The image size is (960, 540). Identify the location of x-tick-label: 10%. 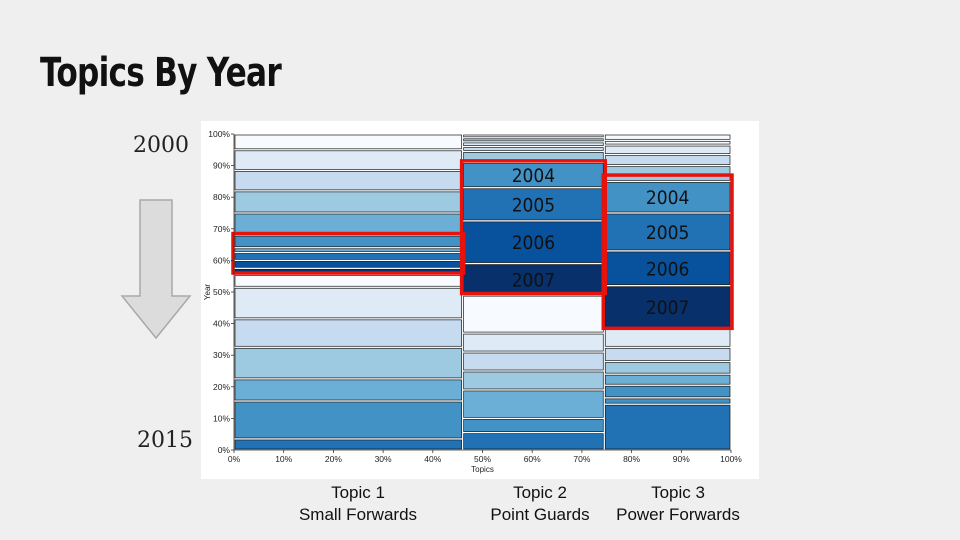
(283, 459).